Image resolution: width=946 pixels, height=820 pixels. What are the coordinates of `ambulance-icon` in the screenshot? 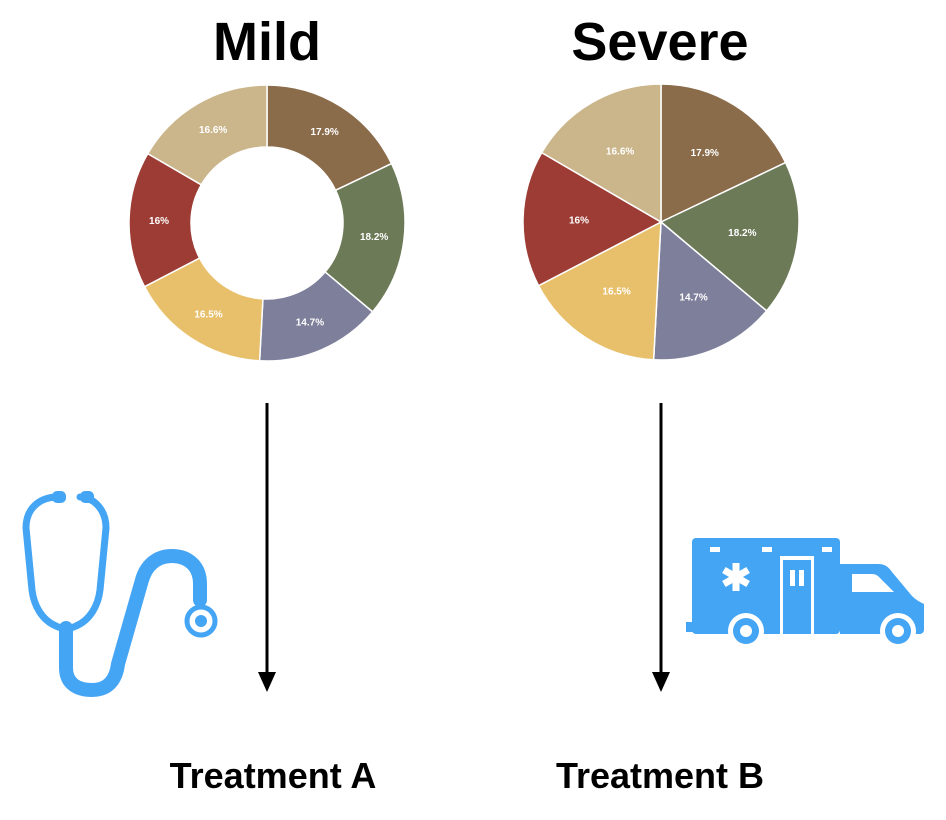 It's located at (805, 593).